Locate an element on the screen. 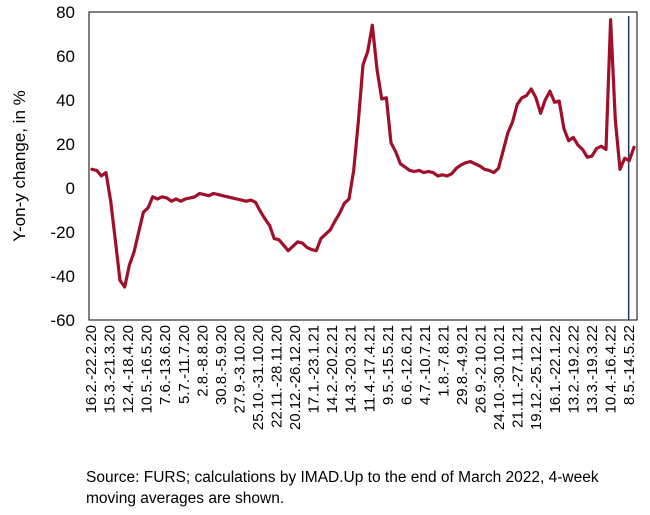  x-tick-label: 7.6.-13.6.20 is located at coordinates (165, 365).